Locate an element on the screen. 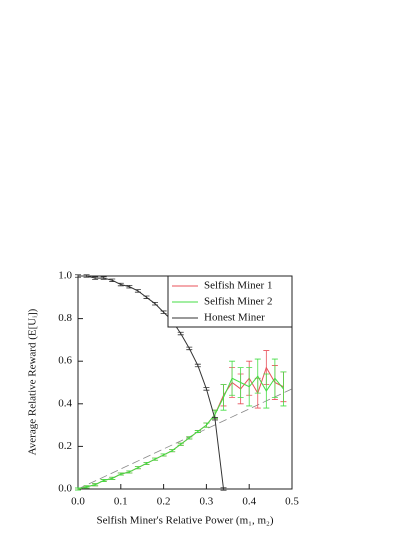 This screenshot has height=537, width=415. y-tick-label: 0.0 is located at coordinates (65, 489).